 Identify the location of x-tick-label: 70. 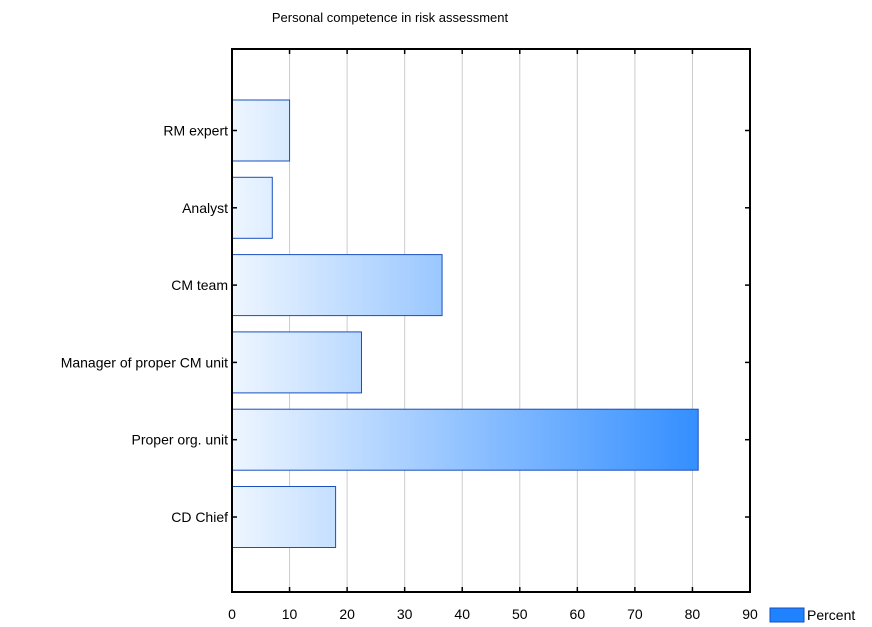
(635, 614).